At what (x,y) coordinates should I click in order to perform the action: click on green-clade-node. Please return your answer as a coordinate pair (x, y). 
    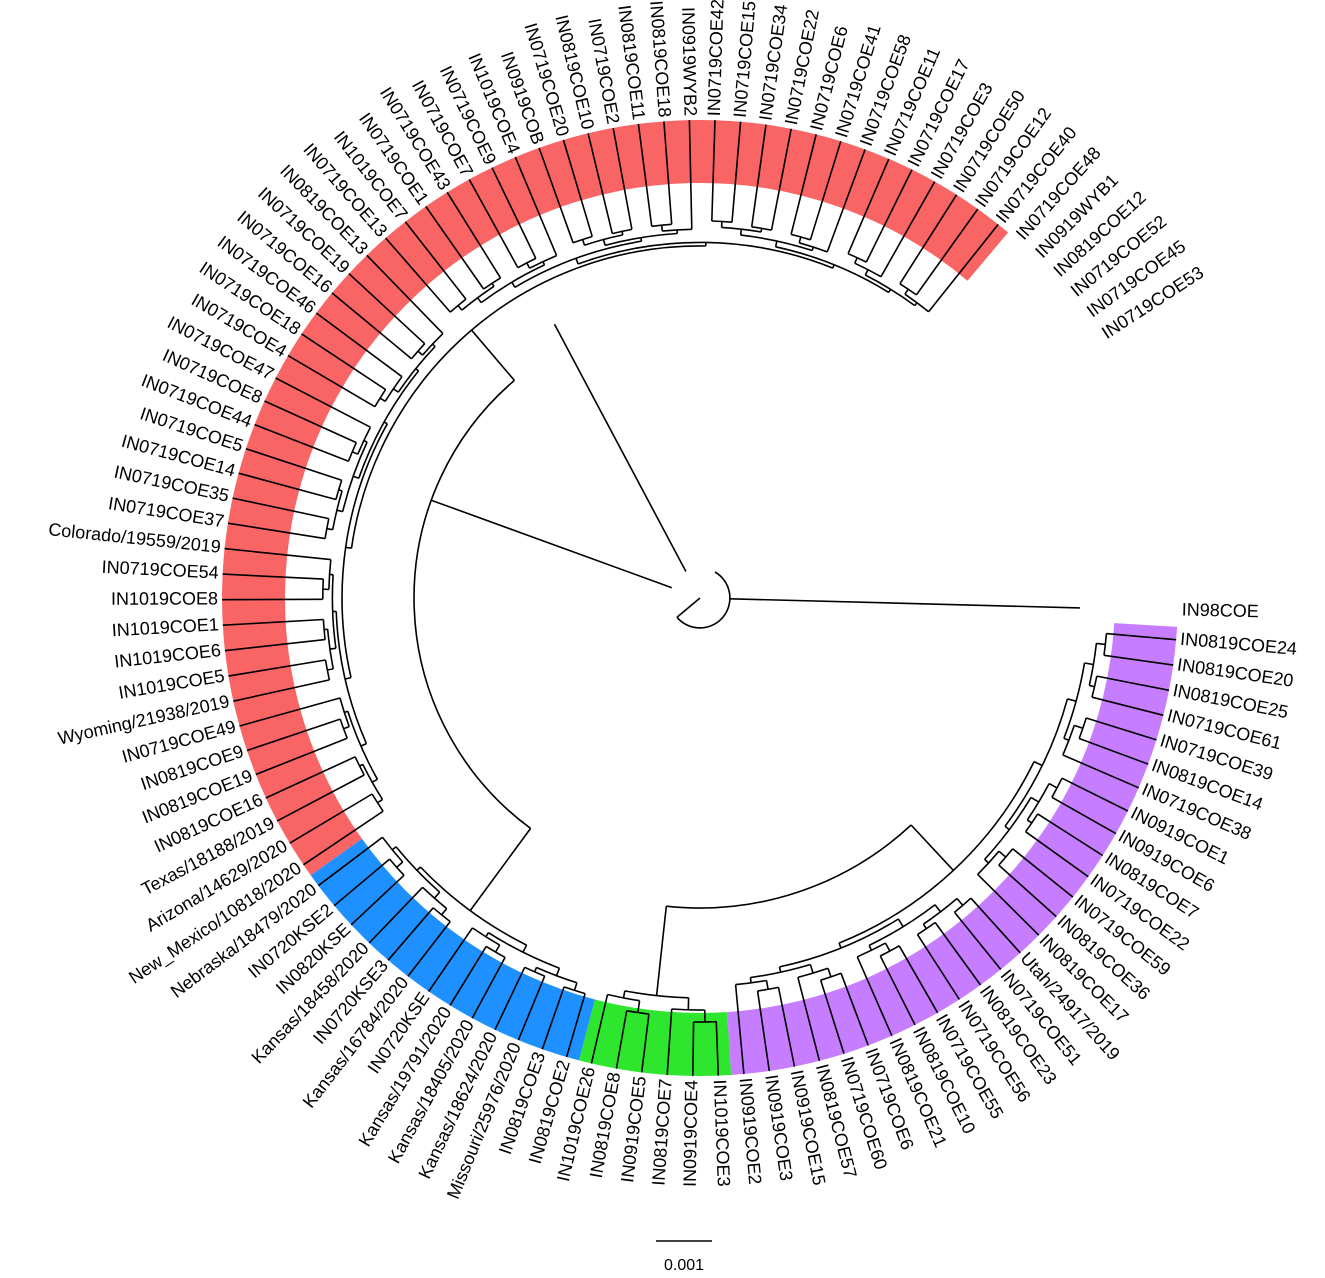
    Looking at the image, I should click on (688, 1009).